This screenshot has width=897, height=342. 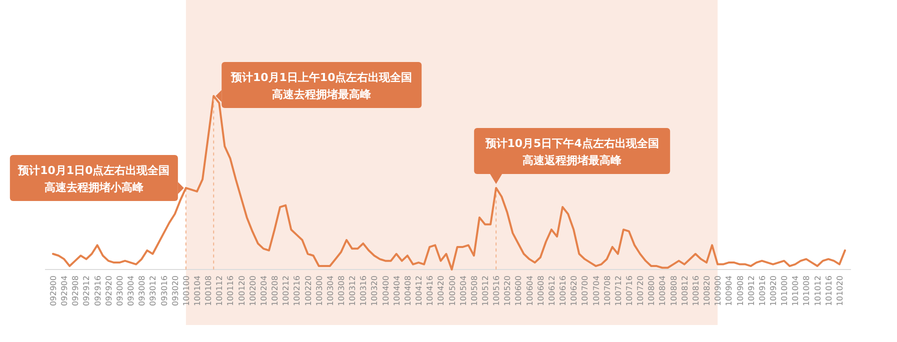 I want to click on x-tick-label: 100904, so click(x=729, y=291).